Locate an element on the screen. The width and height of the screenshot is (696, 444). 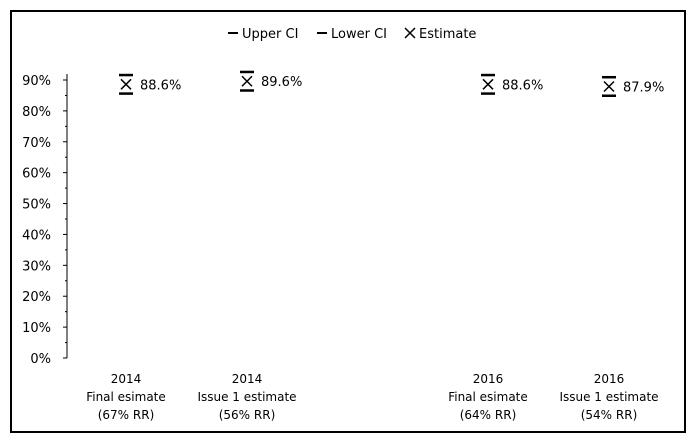
x-tick-label: 2014 Issue 1 estimate (56% RR) is located at coordinates (246, 397).